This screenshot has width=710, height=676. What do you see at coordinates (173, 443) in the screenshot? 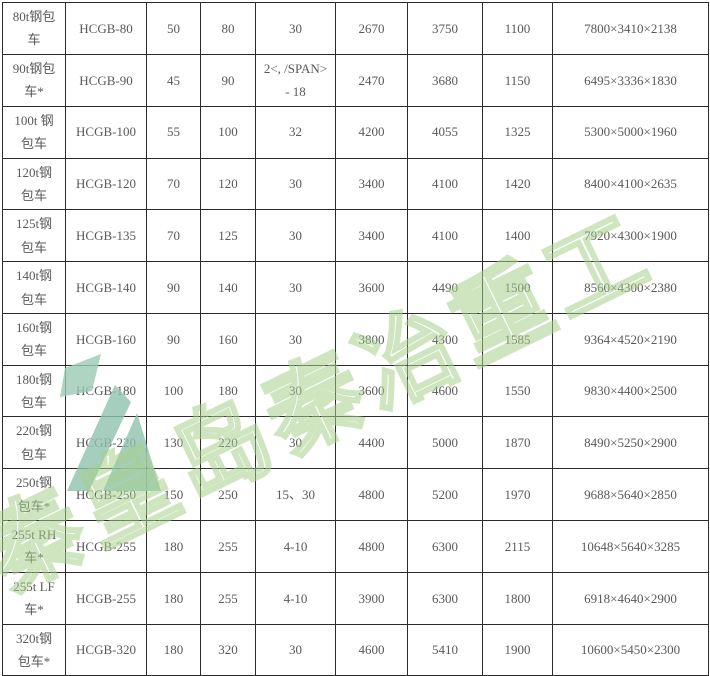
I see `value-cell: 130` at bounding box center [173, 443].